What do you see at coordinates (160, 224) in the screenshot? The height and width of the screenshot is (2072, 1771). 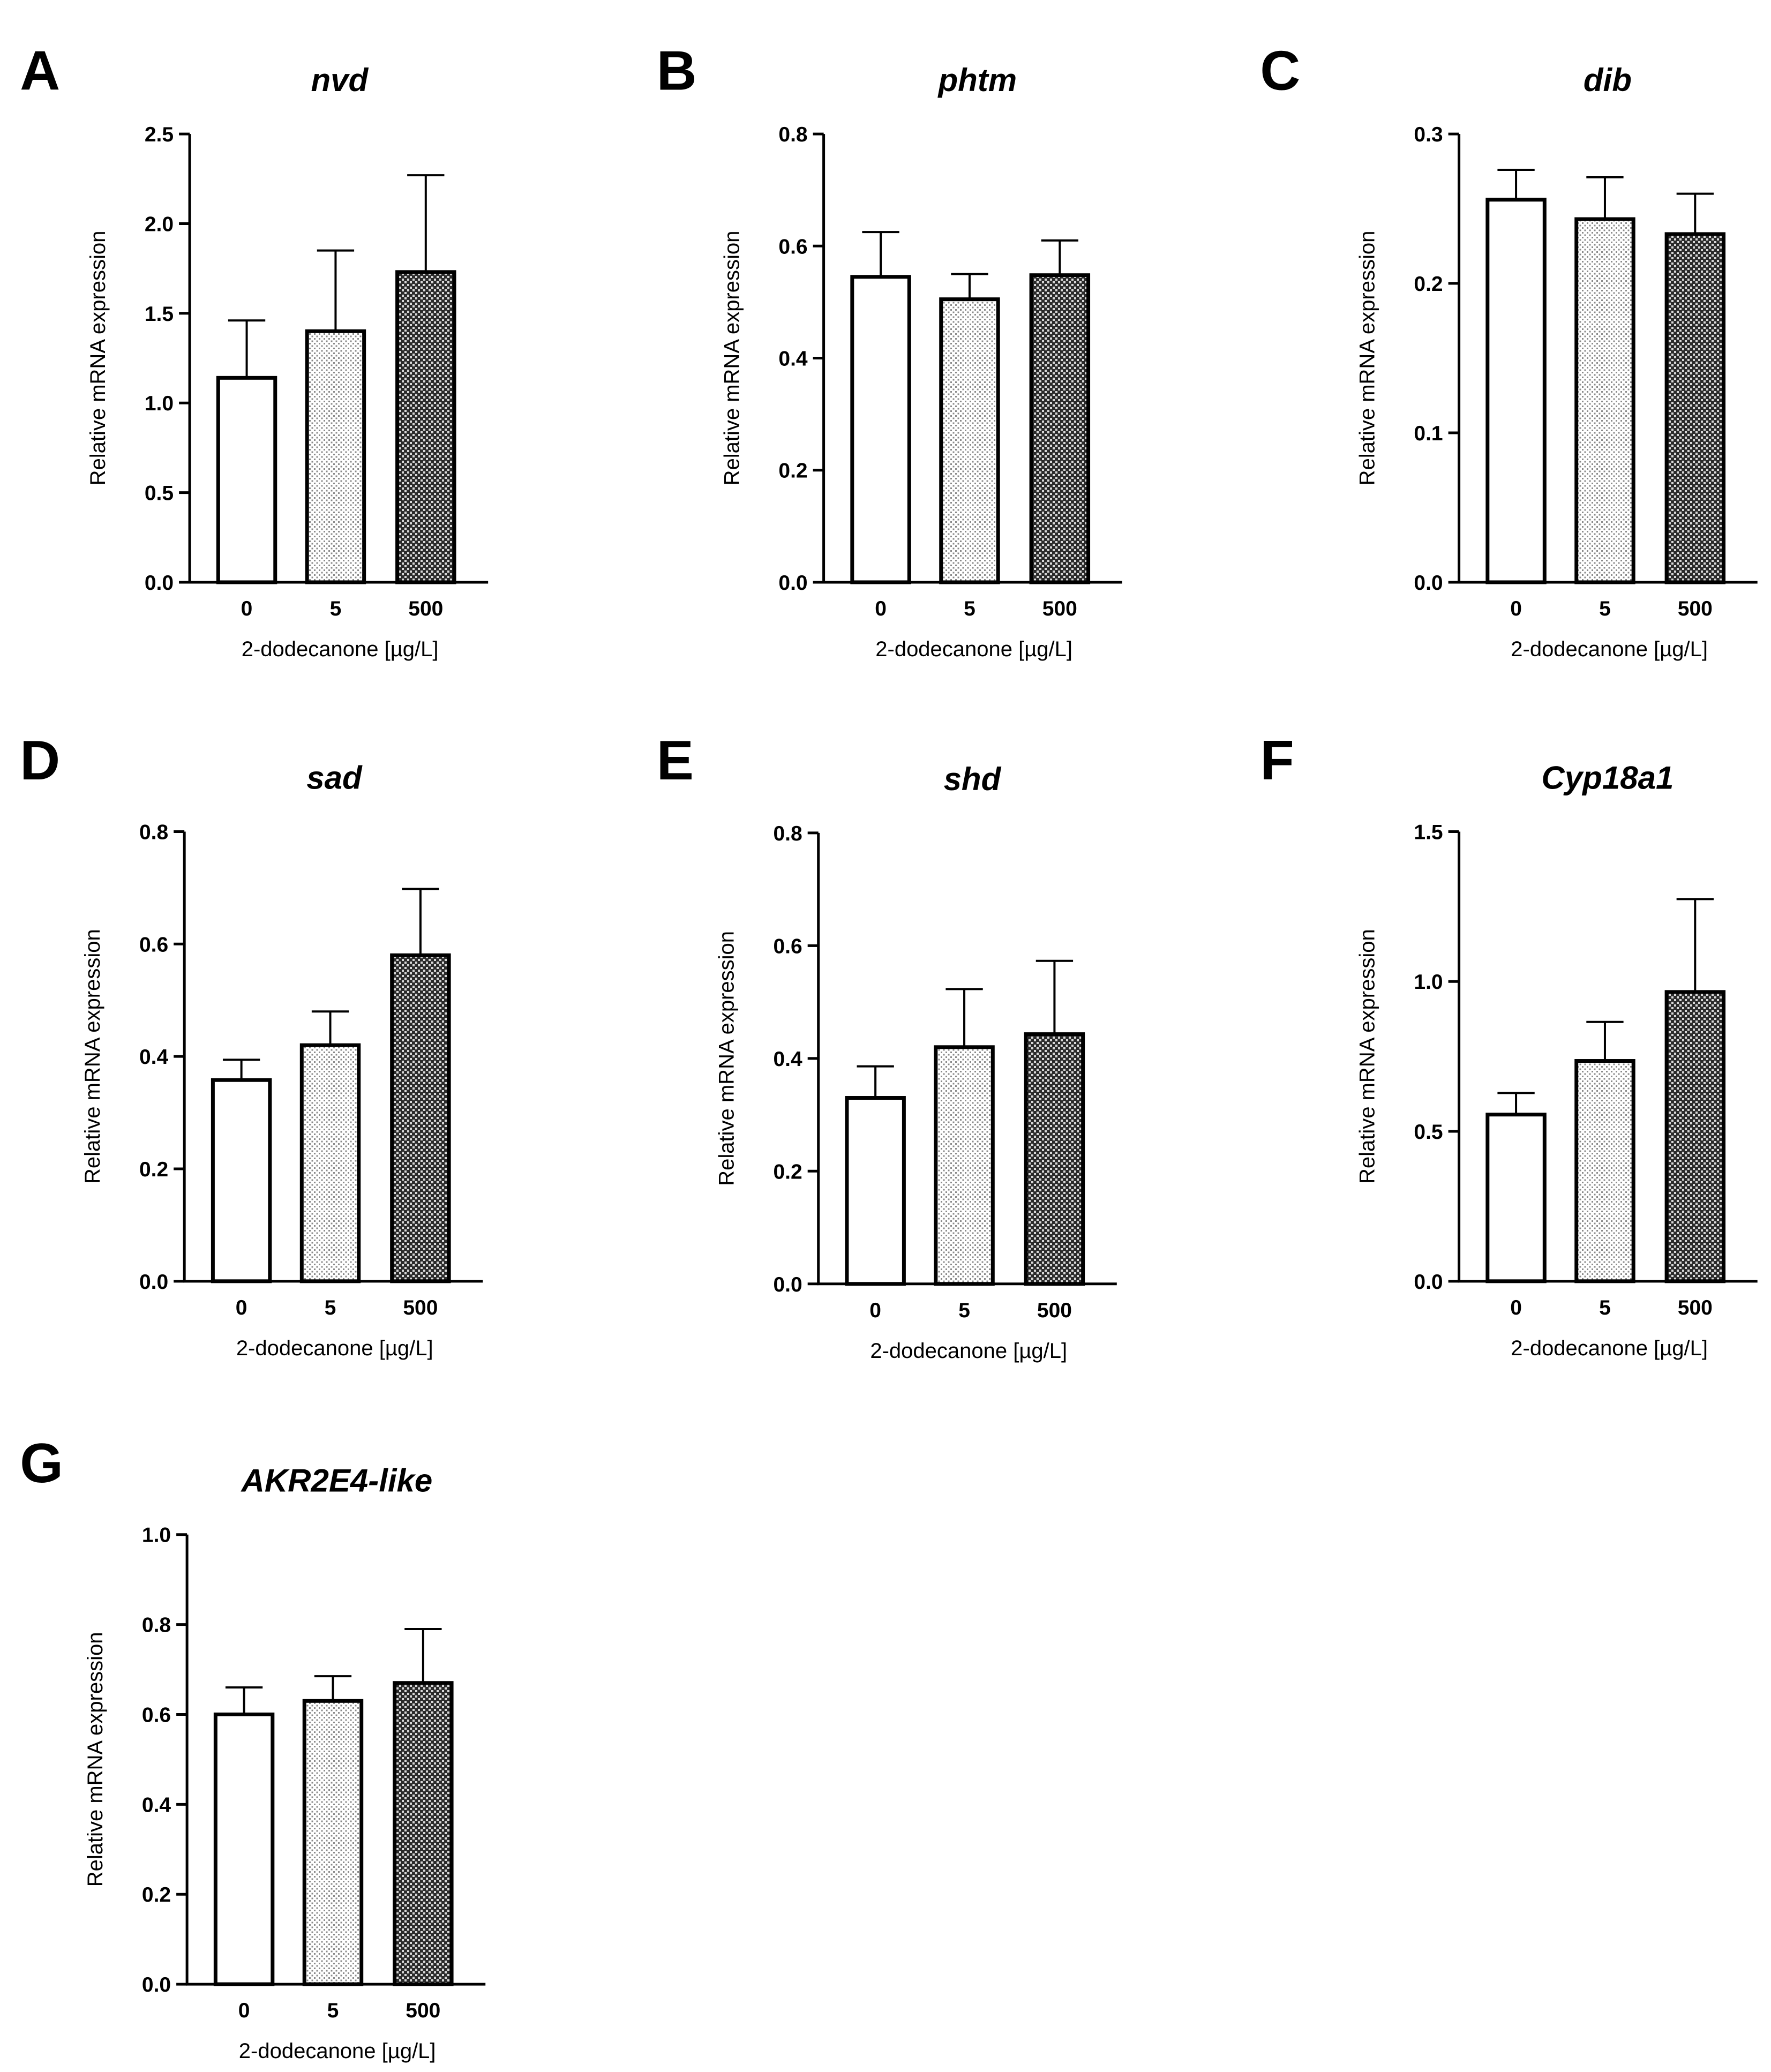 I see `y-tick-label: 2.0` at bounding box center [160, 224].